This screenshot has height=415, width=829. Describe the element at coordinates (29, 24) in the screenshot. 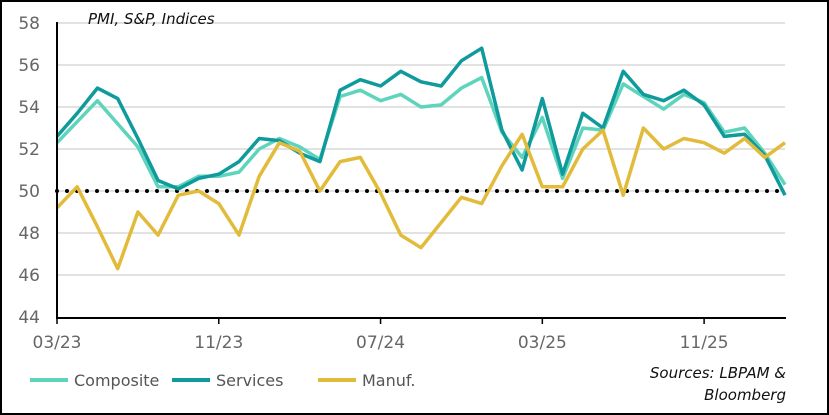

I see `y-tick-label: 58` at that location.